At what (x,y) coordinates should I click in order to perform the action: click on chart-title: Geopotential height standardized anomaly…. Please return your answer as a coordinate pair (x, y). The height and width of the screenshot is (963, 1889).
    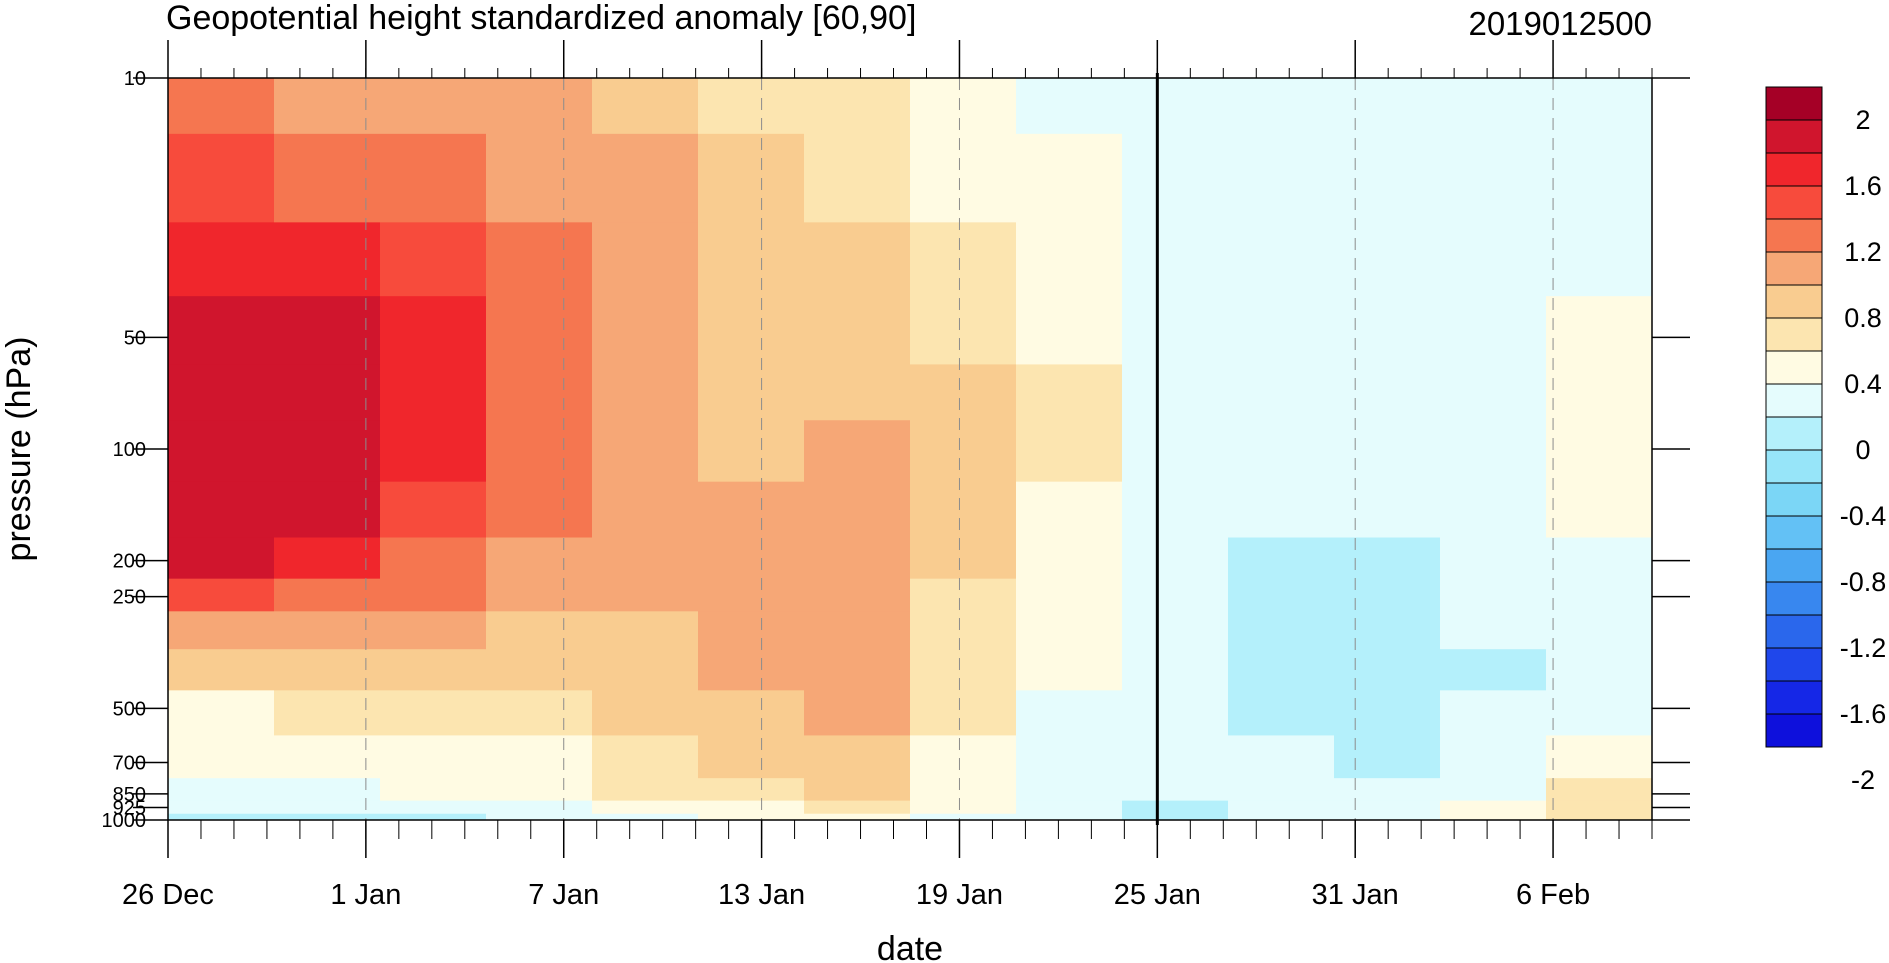
    Looking at the image, I should click on (541, 18).